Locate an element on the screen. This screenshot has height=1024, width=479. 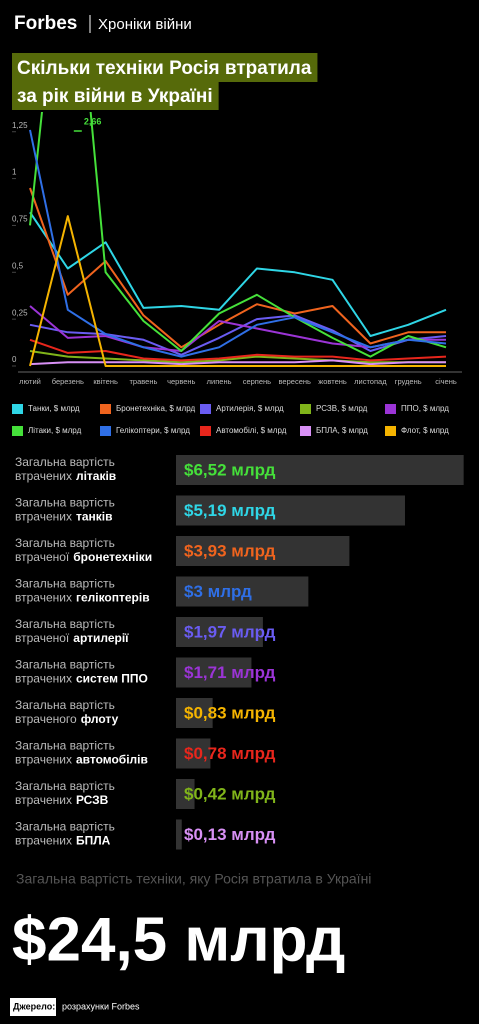
x-tick-label: січень is located at coordinates (446, 381).